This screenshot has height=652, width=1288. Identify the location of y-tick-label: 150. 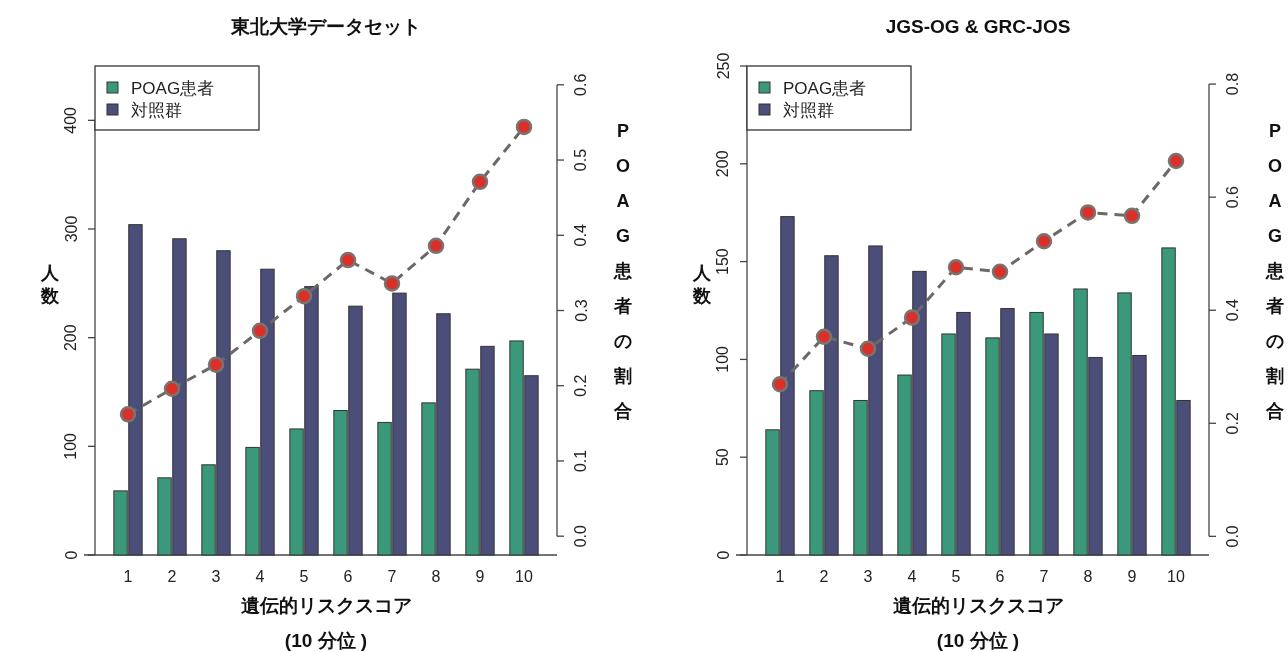
(723, 261).